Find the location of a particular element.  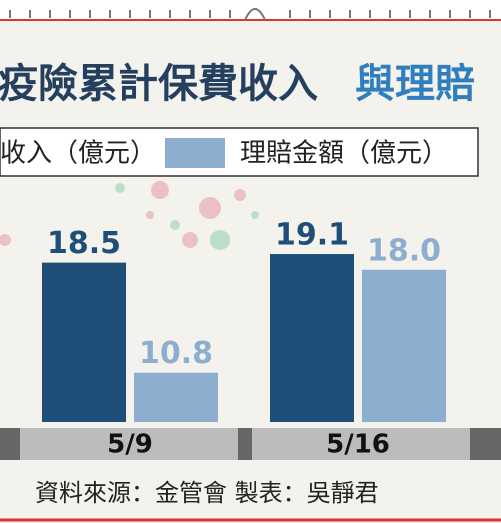

value-label: 10.8 is located at coordinates (176, 353).